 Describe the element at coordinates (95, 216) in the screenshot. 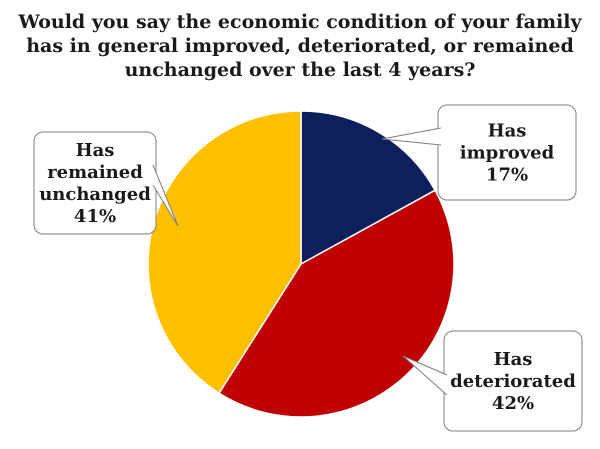

I see `slice-value-label: 41%` at that location.